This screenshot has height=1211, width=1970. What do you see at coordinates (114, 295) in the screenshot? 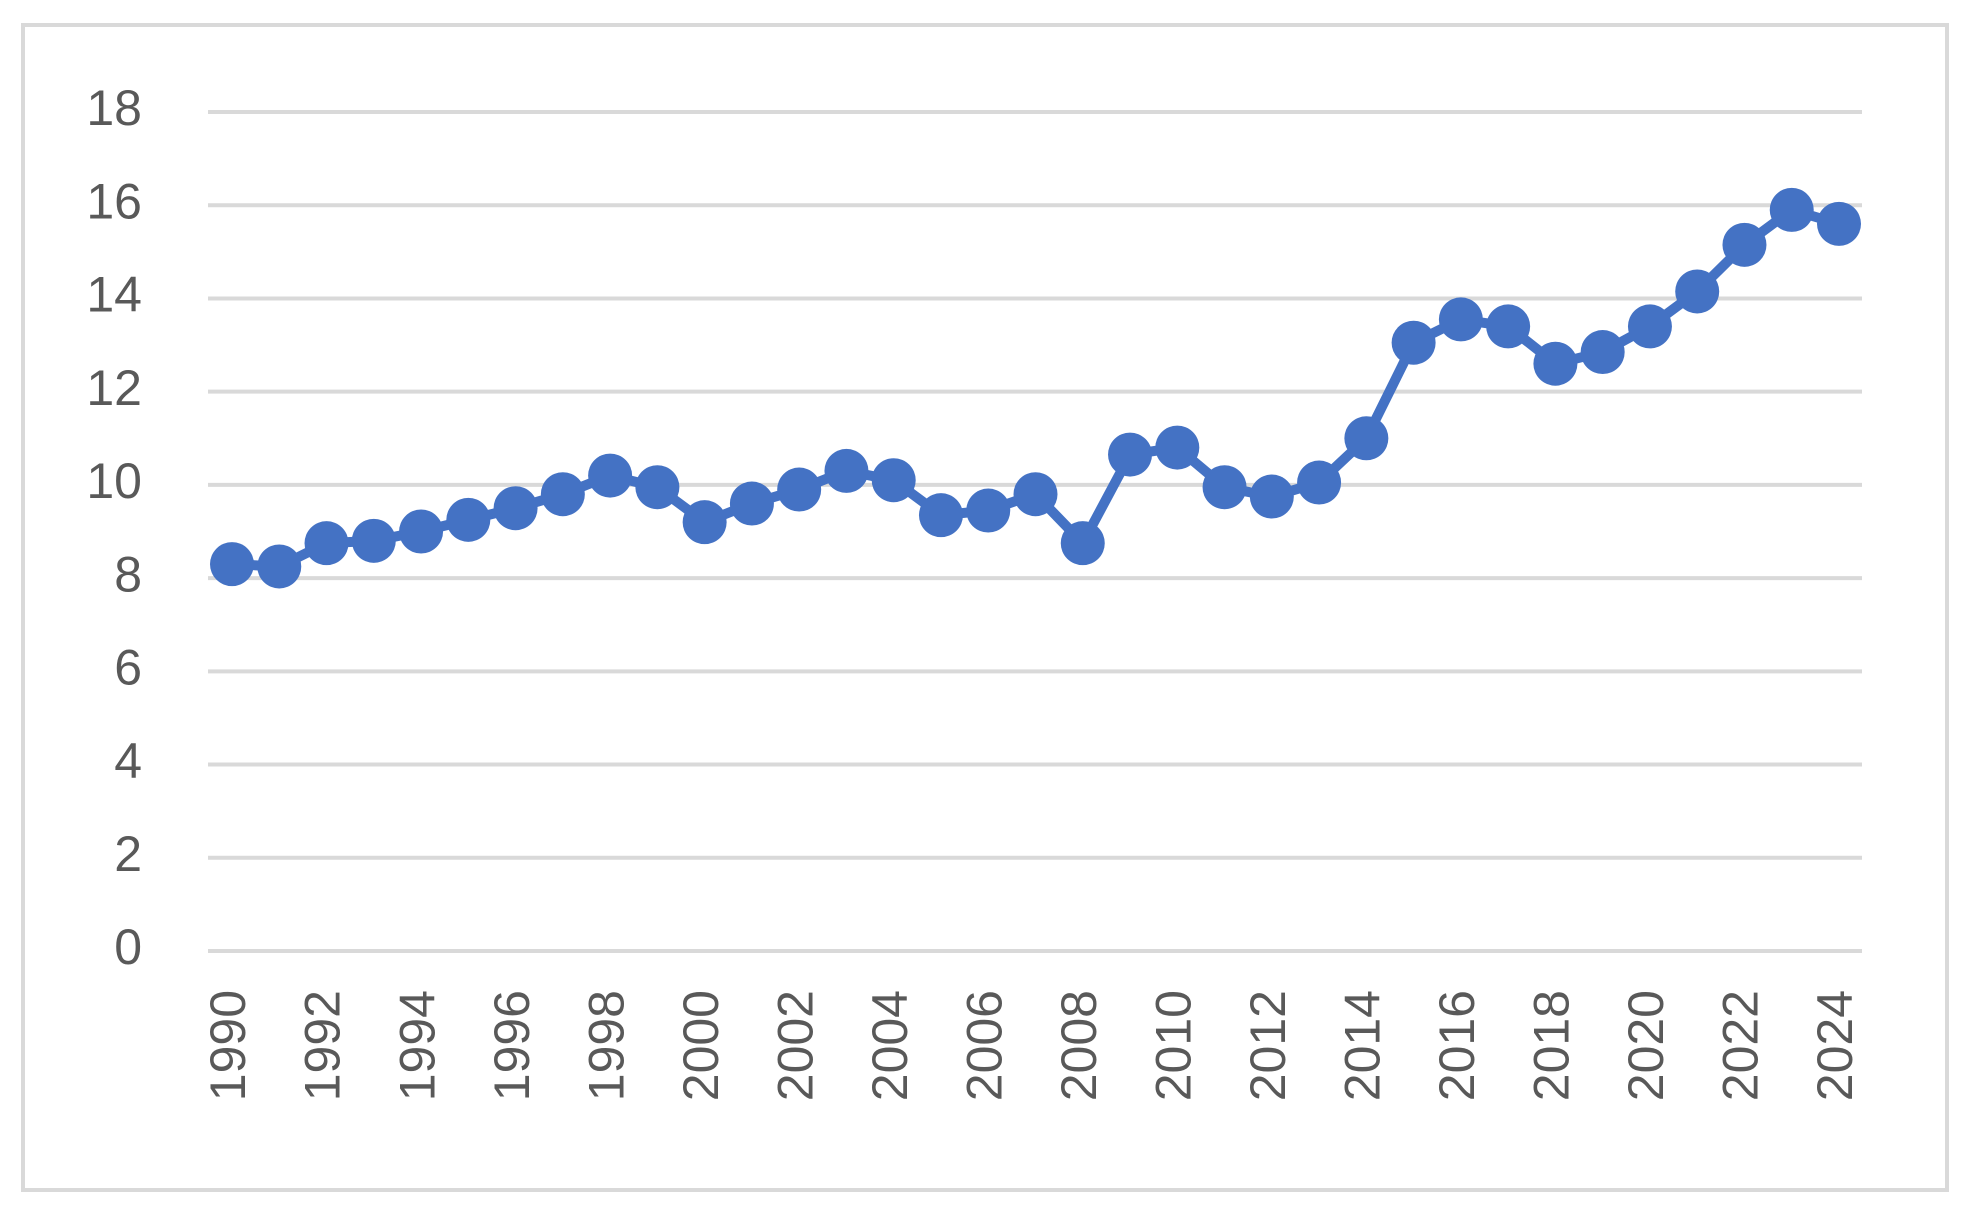
I see `y-tick-label: 14` at bounding box center [114, 295].